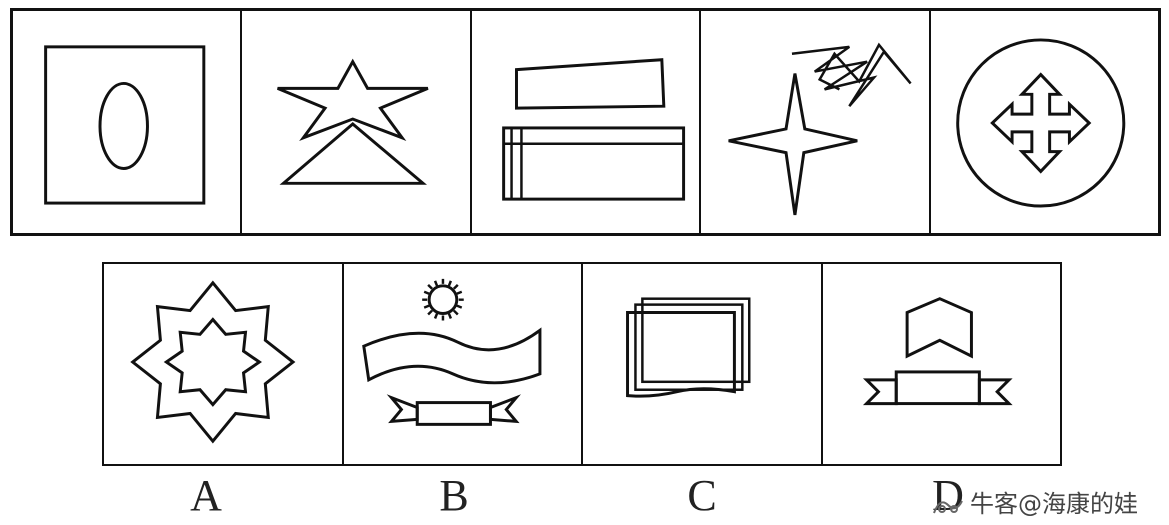 The image size is (1169, 525). What do you see at coordinates (1040, 123) in the screenshot?
I see `circle-with-cross-arrows-icon` at bounding box center [1040, 123].